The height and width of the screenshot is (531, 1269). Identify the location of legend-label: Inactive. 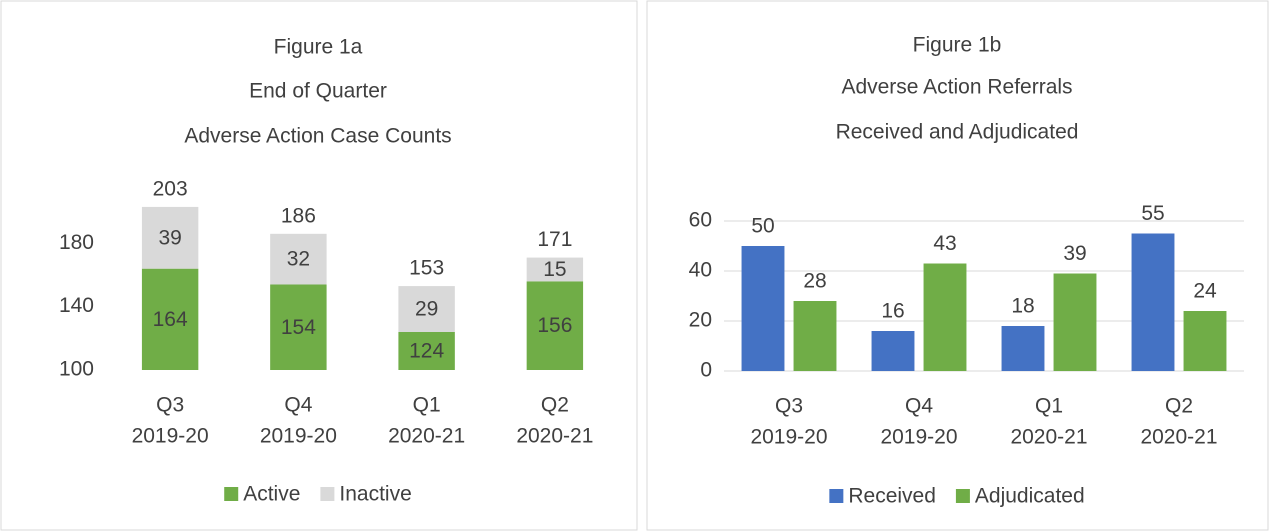
(375, 494).